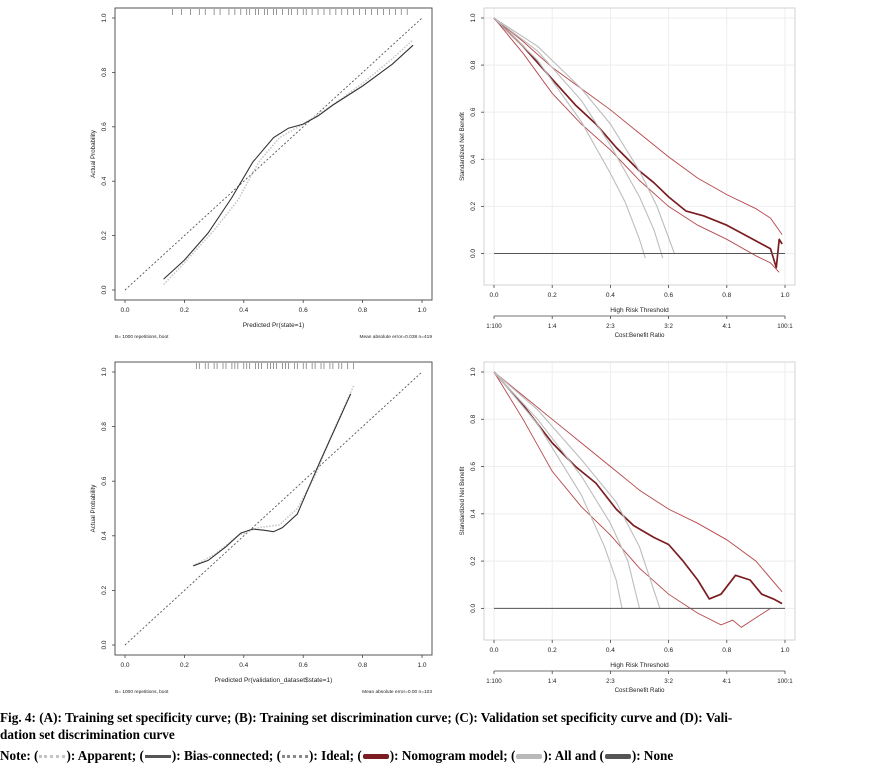 This screenshot has width=896, height=772. What do you see at coordinates (104, 426) in the screenshot?
I see `chart-c-y-tick-label: 0.8` at bounding box center [104, 426].